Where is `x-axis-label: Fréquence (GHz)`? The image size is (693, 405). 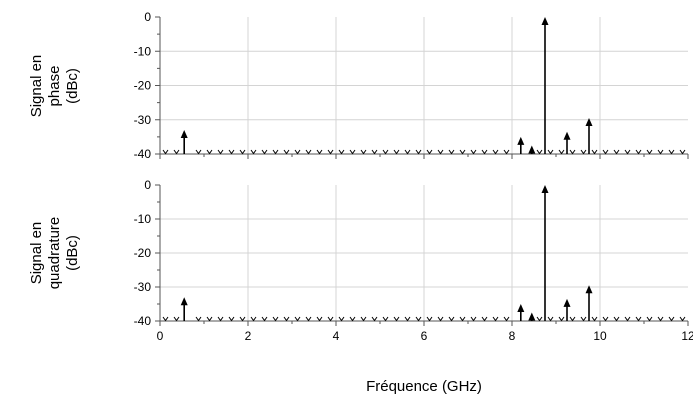
x-axis-label: Fréquence (GHz) is located at coordinates (424, 386).